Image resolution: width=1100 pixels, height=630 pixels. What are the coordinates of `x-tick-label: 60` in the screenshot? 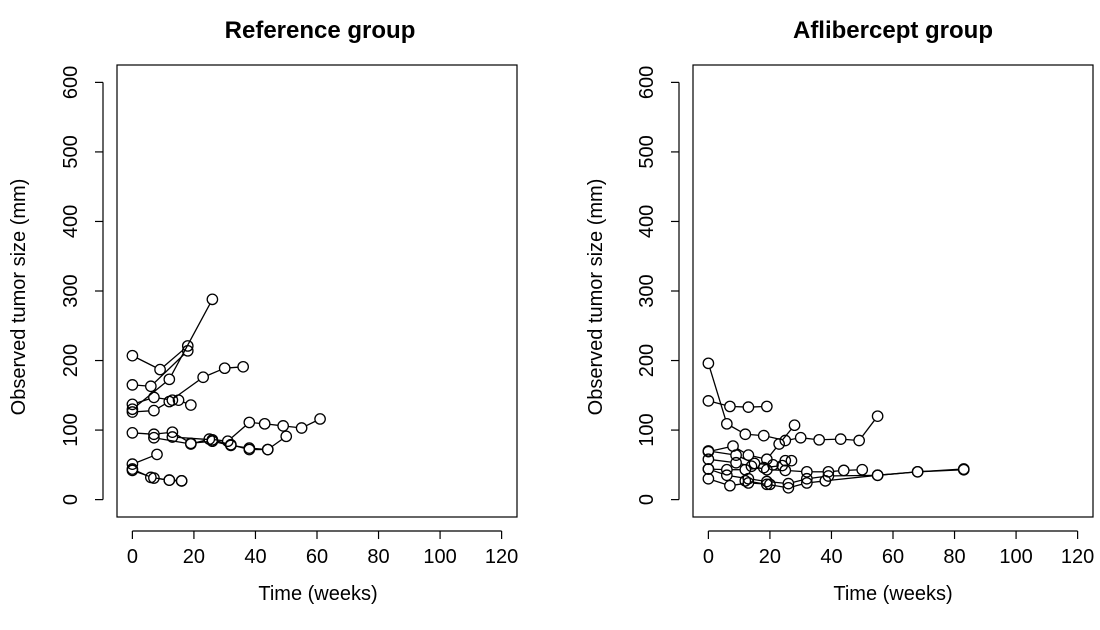 It's located at (893, 557).